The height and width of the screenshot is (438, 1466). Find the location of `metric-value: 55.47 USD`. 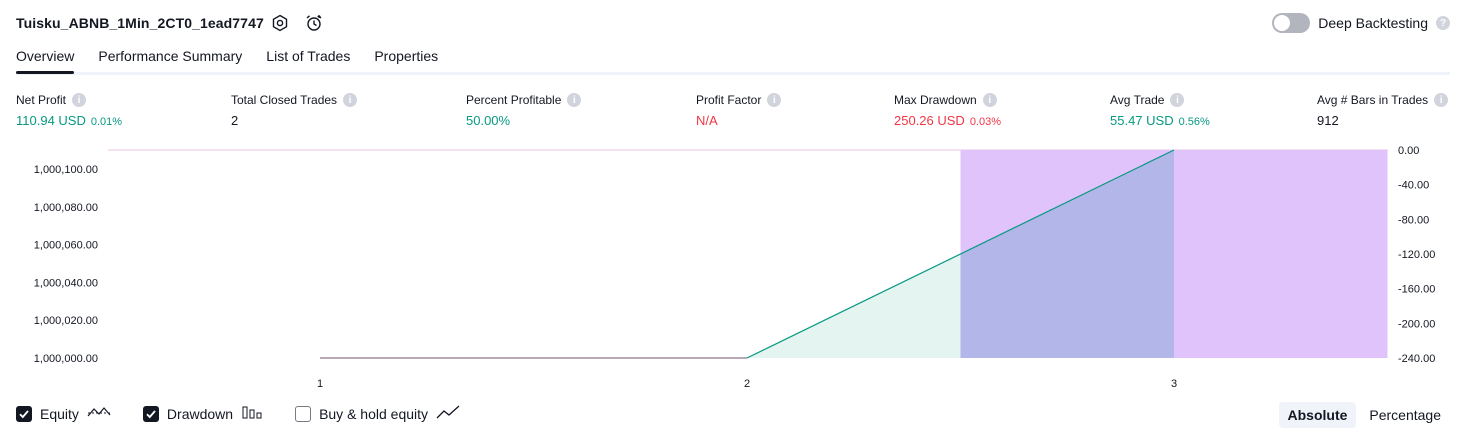

metric-value: 55.47 USD is located at coordinates (1142, 120).